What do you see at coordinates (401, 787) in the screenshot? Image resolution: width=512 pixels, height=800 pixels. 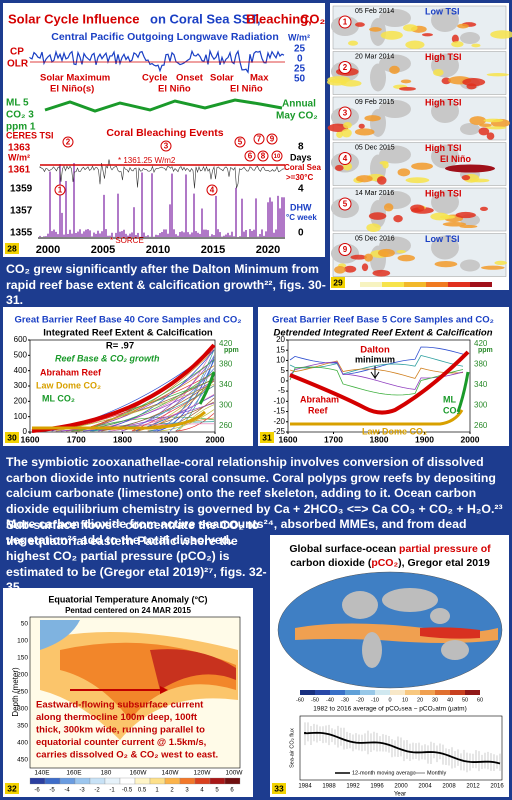 I see `label: 2000` at bounding box center [401, 787].